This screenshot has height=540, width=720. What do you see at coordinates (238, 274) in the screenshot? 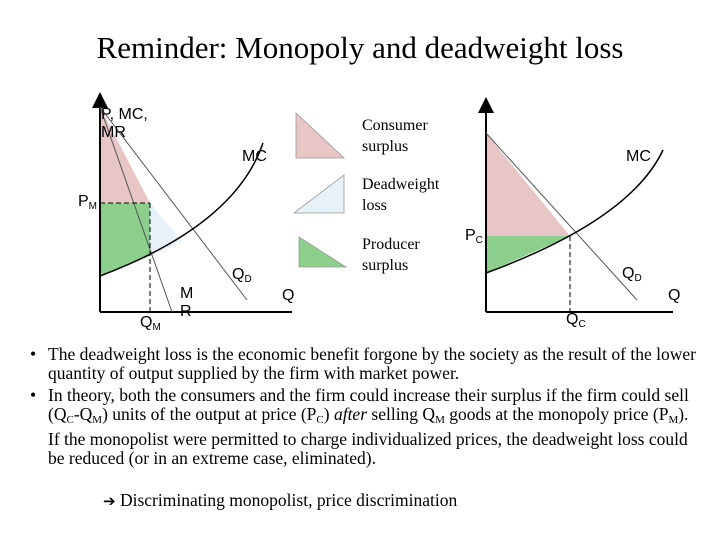
I see `left-qd-text: Q` at bounding box center [238, 274].